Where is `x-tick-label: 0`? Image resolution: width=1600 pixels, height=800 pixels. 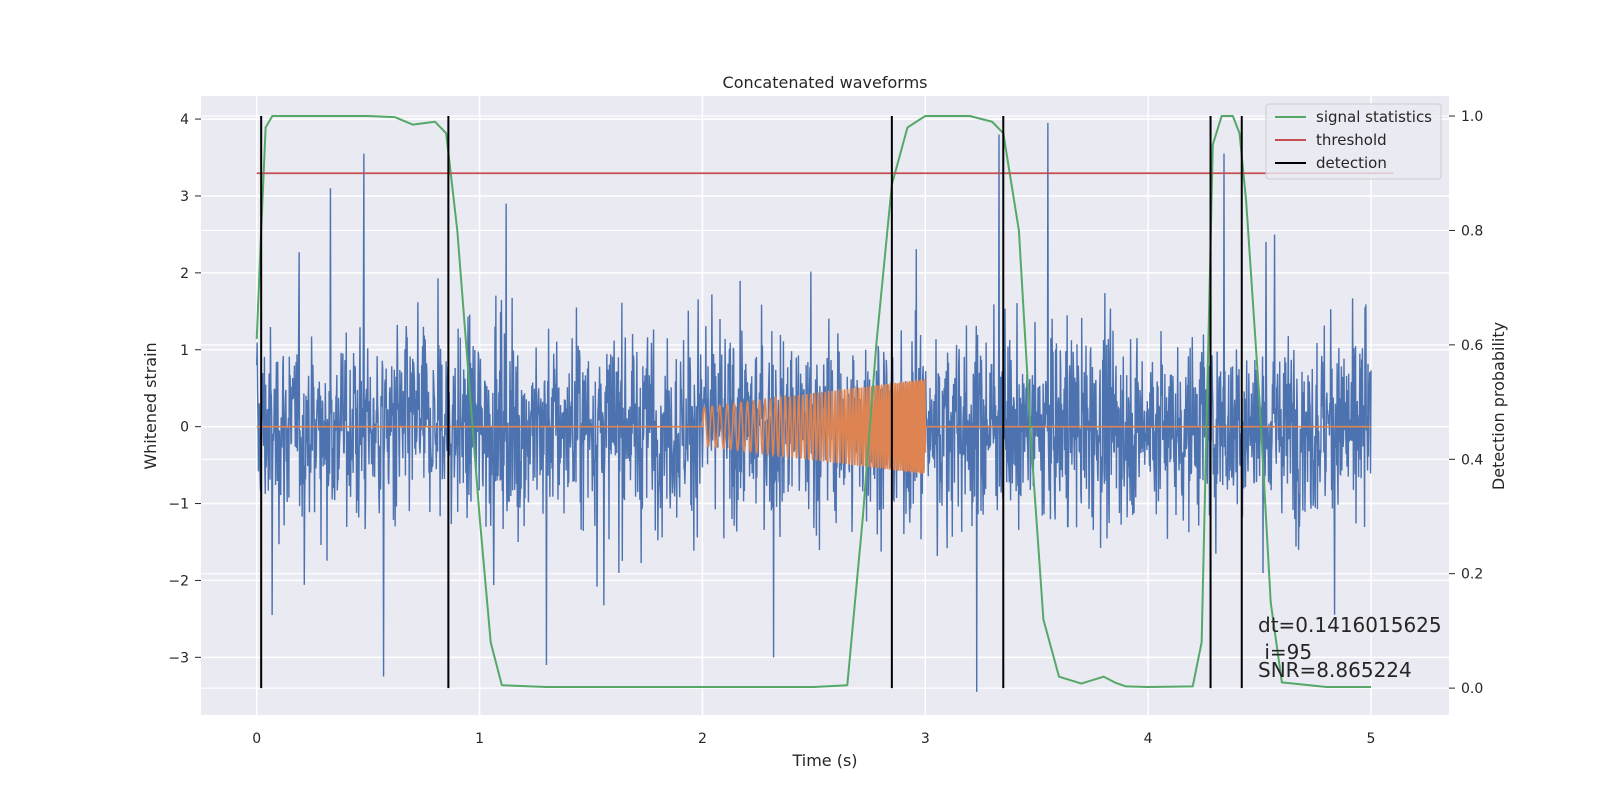 x-tick-label: 0 is located at coordinates (256, 739).